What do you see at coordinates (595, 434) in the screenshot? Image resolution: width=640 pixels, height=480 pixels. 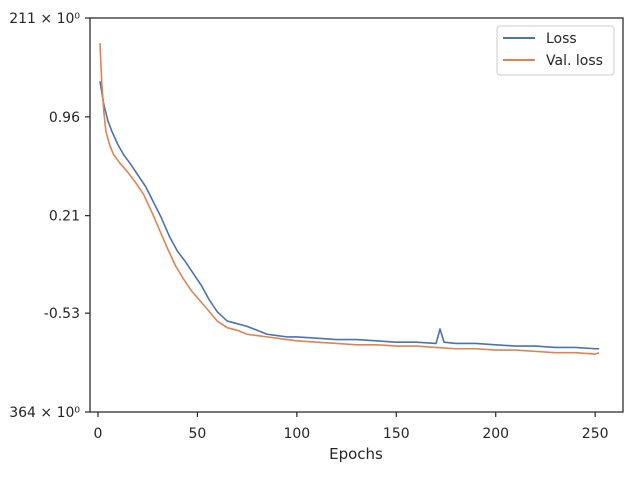 I see `x-tick-label: 250` at bounding box center [595, 434].